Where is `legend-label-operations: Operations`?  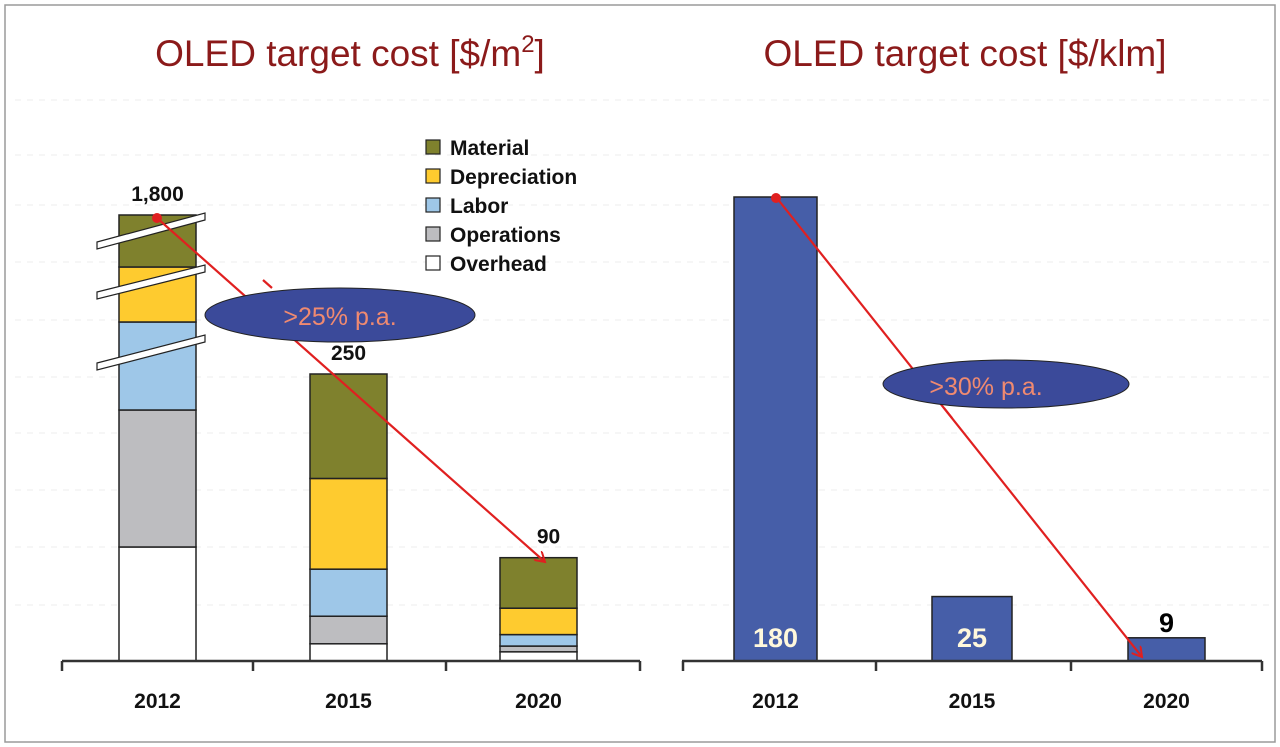
legend-label-operations: Operations is located at coordinates (505, 235).